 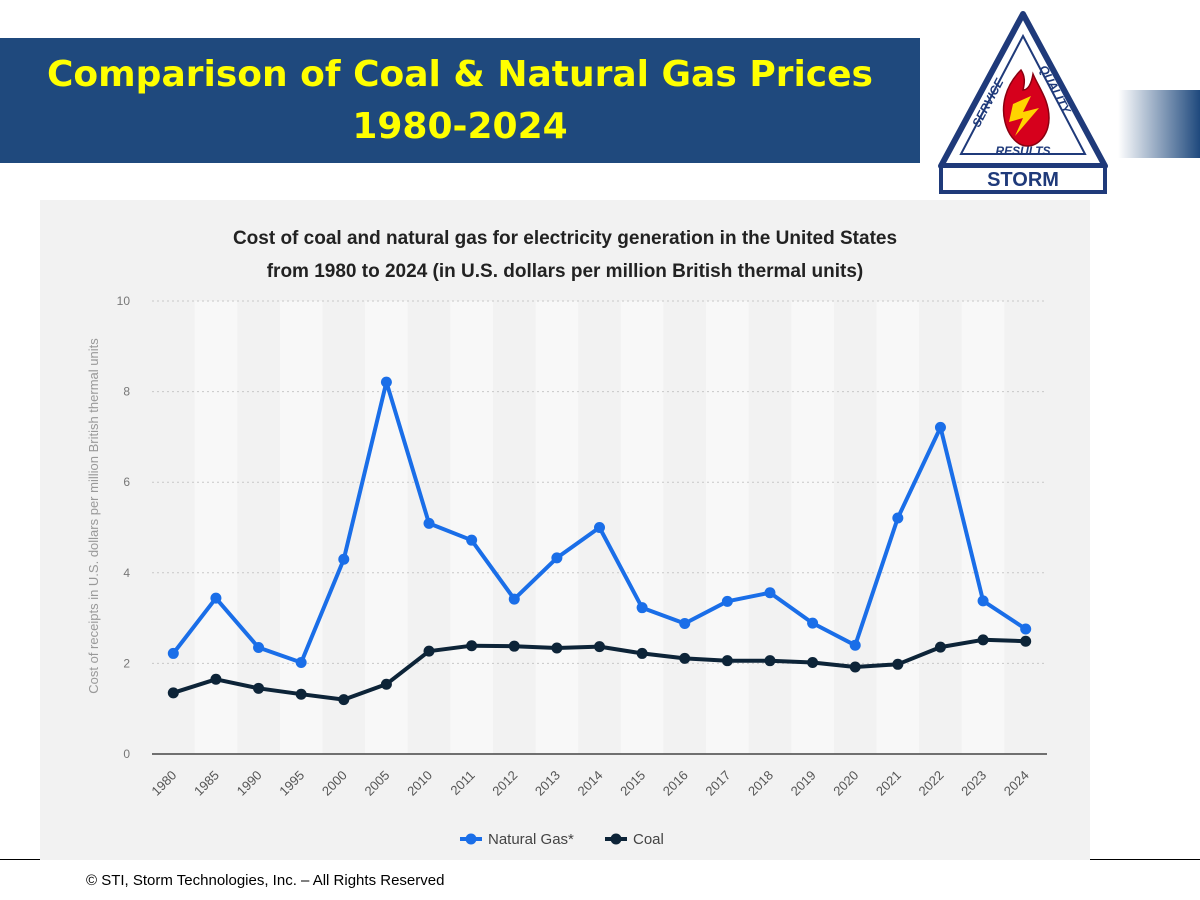 What do you see at coordinates (632, 783) in the screenshot?
I see `x-tick-label: 2015` at bounding box center [632, 783].